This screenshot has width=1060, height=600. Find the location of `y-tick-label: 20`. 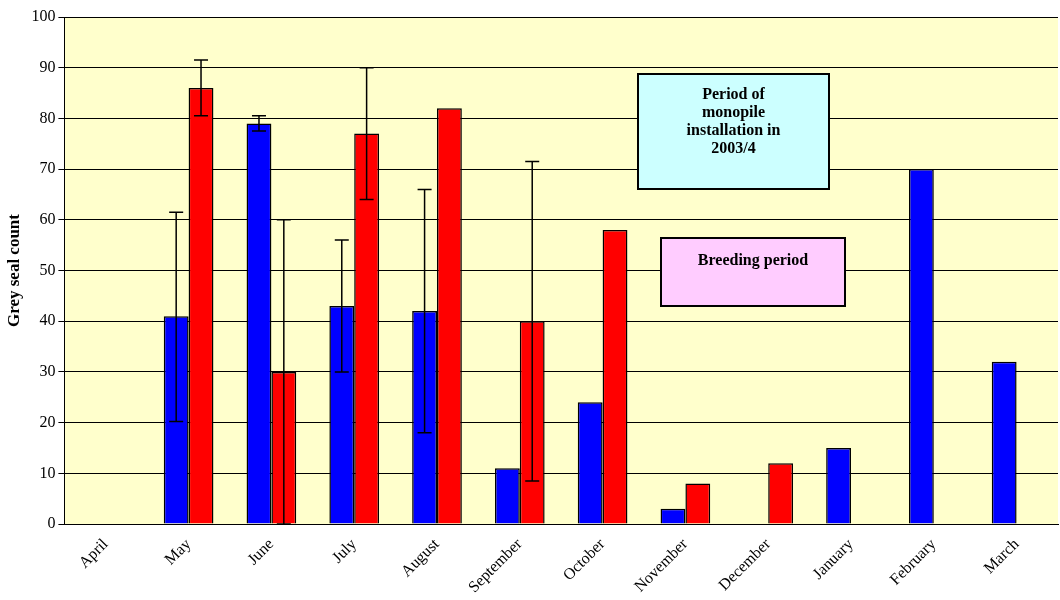

y-tick-label: 20 is located at coordinates (47, 421).